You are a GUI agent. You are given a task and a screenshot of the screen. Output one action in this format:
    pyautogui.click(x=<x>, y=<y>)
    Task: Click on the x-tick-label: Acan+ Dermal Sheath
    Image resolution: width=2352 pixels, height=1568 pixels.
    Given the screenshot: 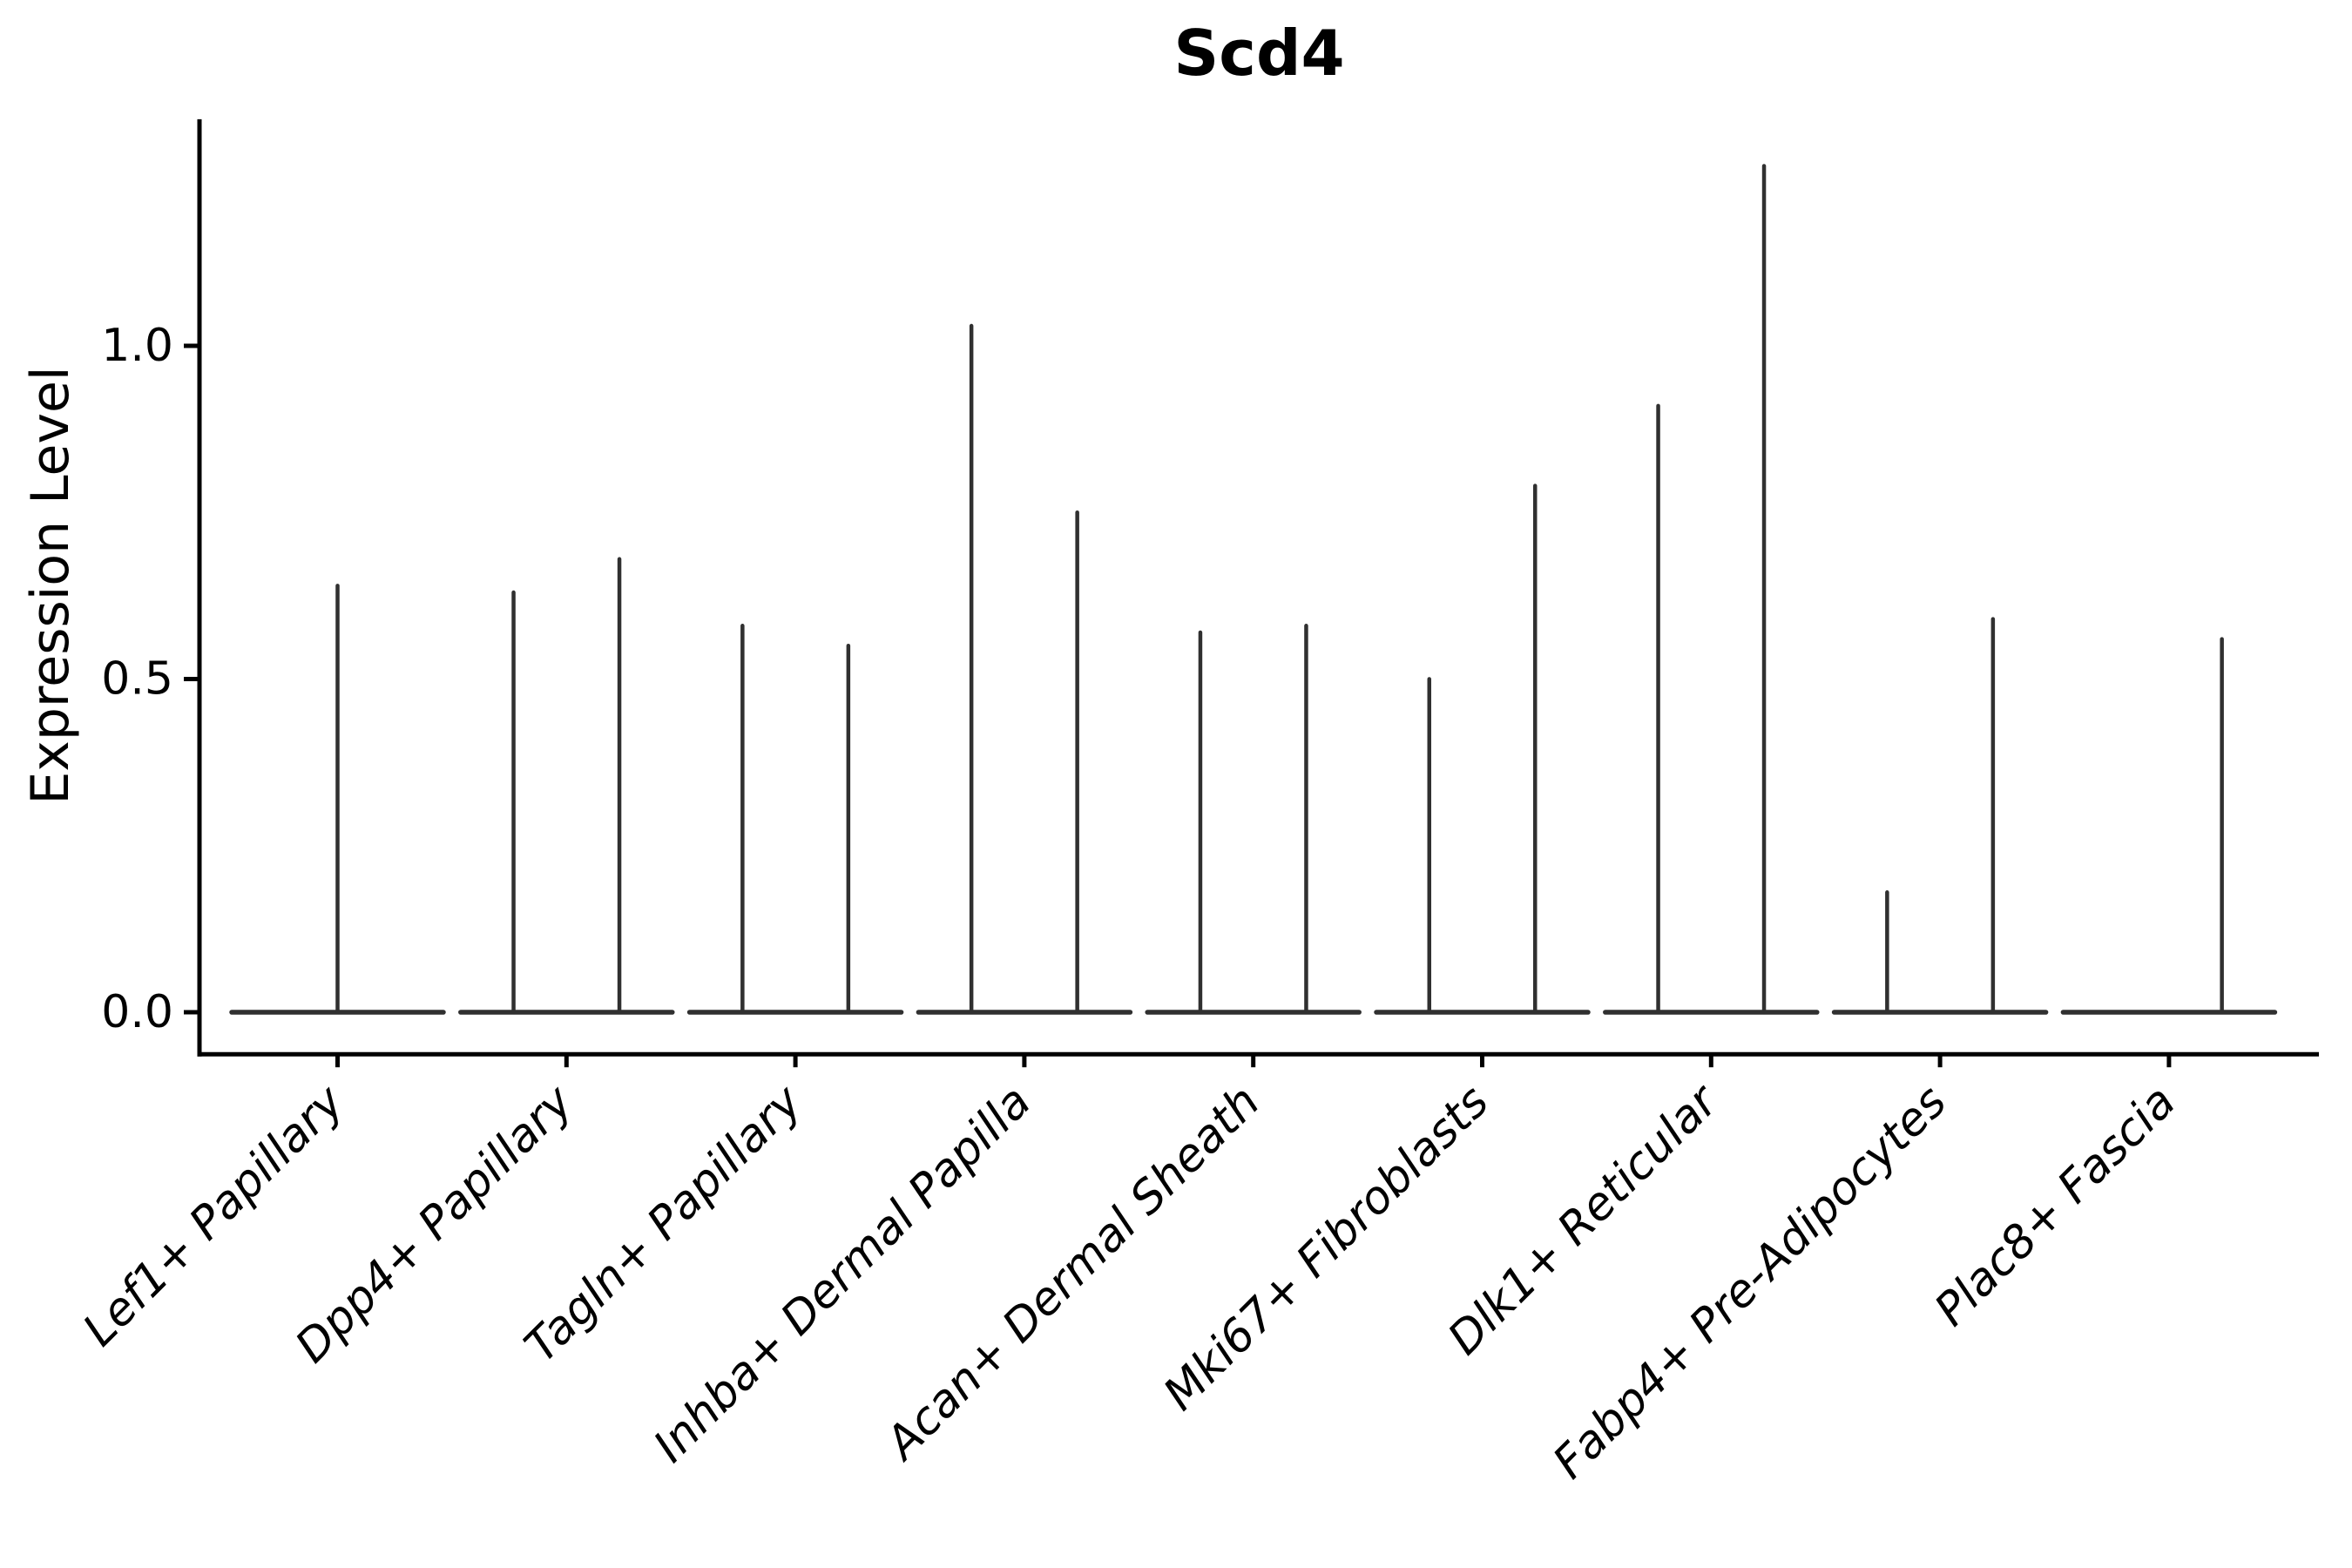 What is the action you would take?
    pyautogui.click(x=1073, y=1273)
    